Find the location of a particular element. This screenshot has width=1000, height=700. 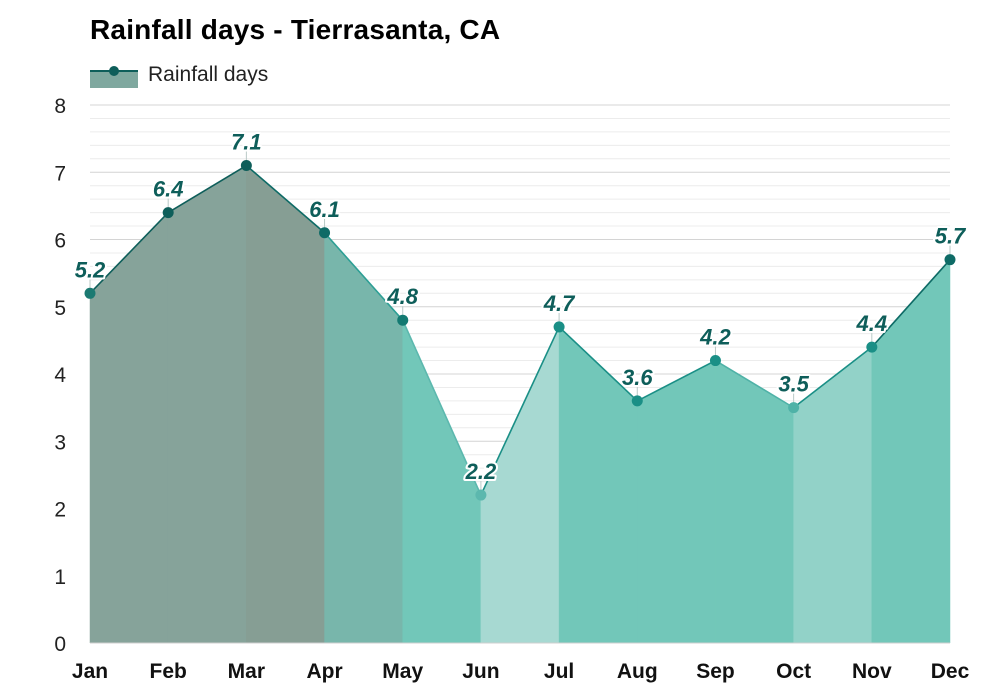

x-tick-label: Jan is located at coordinates (90, 671).